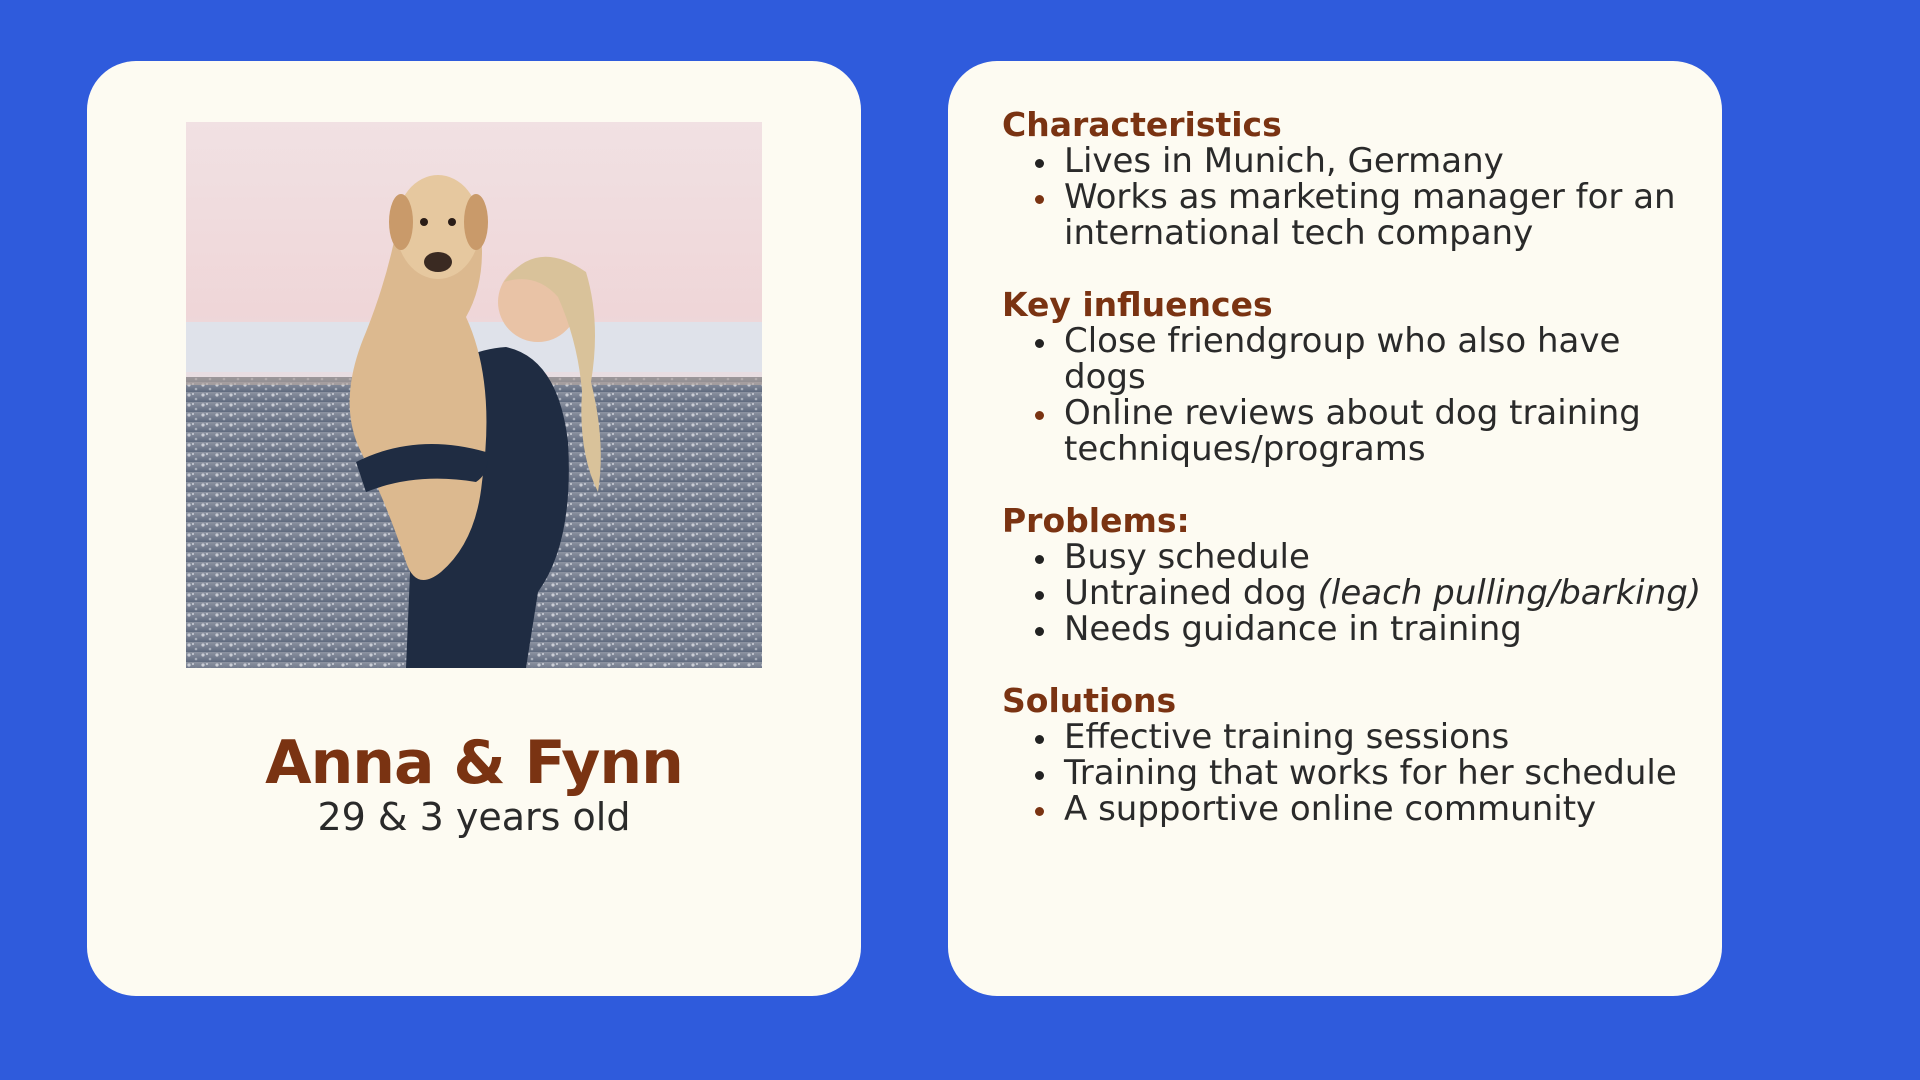 This screenshot has width=1920, height=1080. Describe the element at coordinates (474, 817) in the screenshot. I see `persona-age: 29 & 3 years old` at that location.